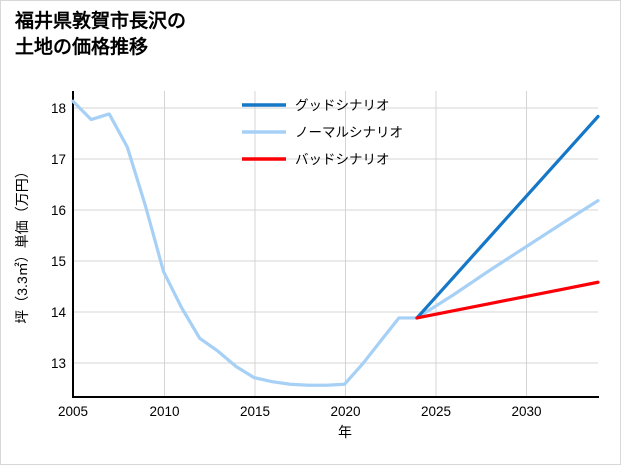 The height and width of the screenshot is (465, 621). What do you see at coordinates (58, 261) in the screenshot?
I see `y-tick-label: 15` at bounding box center [58, 261].